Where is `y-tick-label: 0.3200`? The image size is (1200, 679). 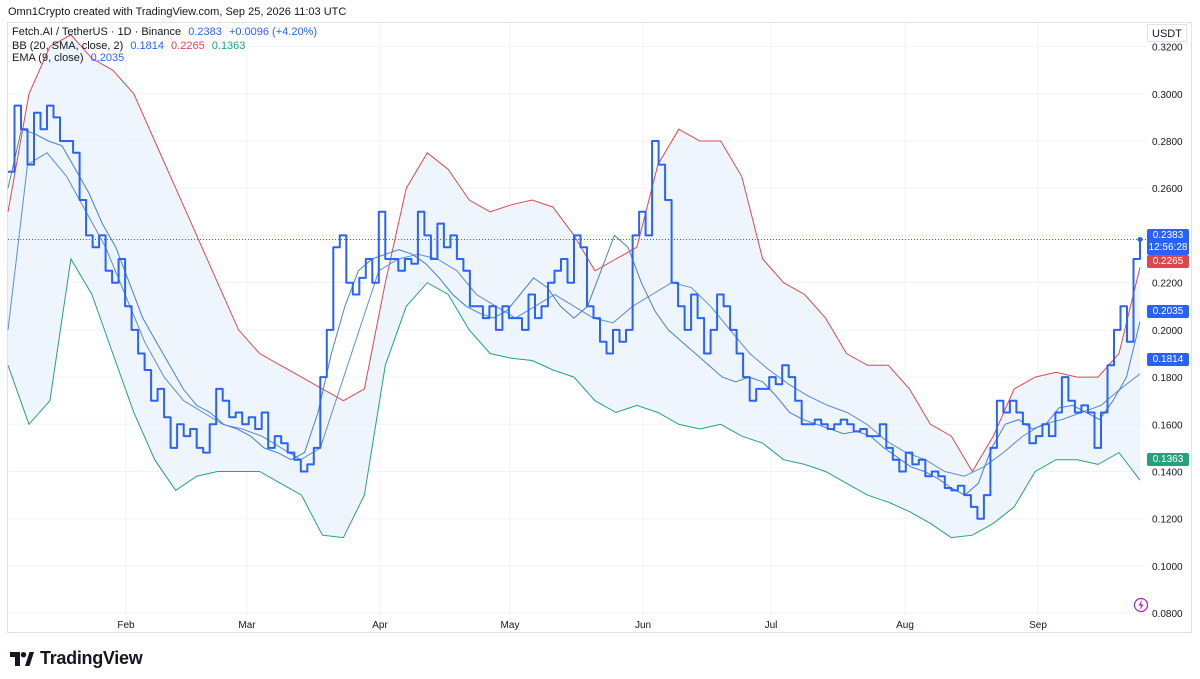 y-tick-label: 0.3200 is located at coordinates (1167, 48).